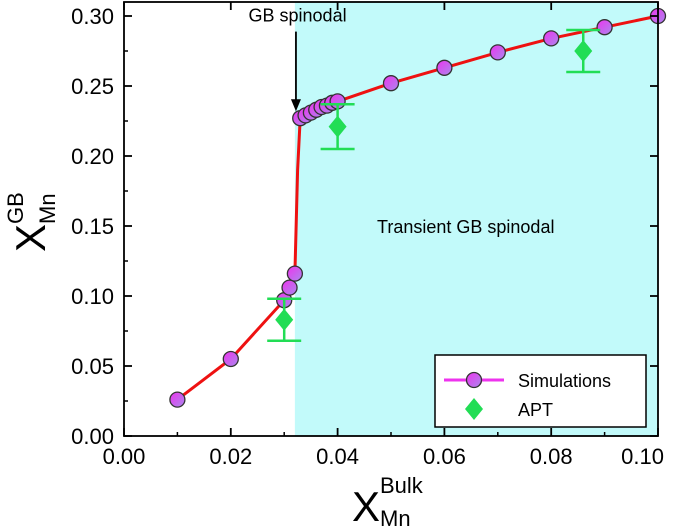 The width and height of the screenshot is (685, 528). Describe the element at coordinates (366, 505) in the screenshot. I see `x-axis-title-main: X` at that location.